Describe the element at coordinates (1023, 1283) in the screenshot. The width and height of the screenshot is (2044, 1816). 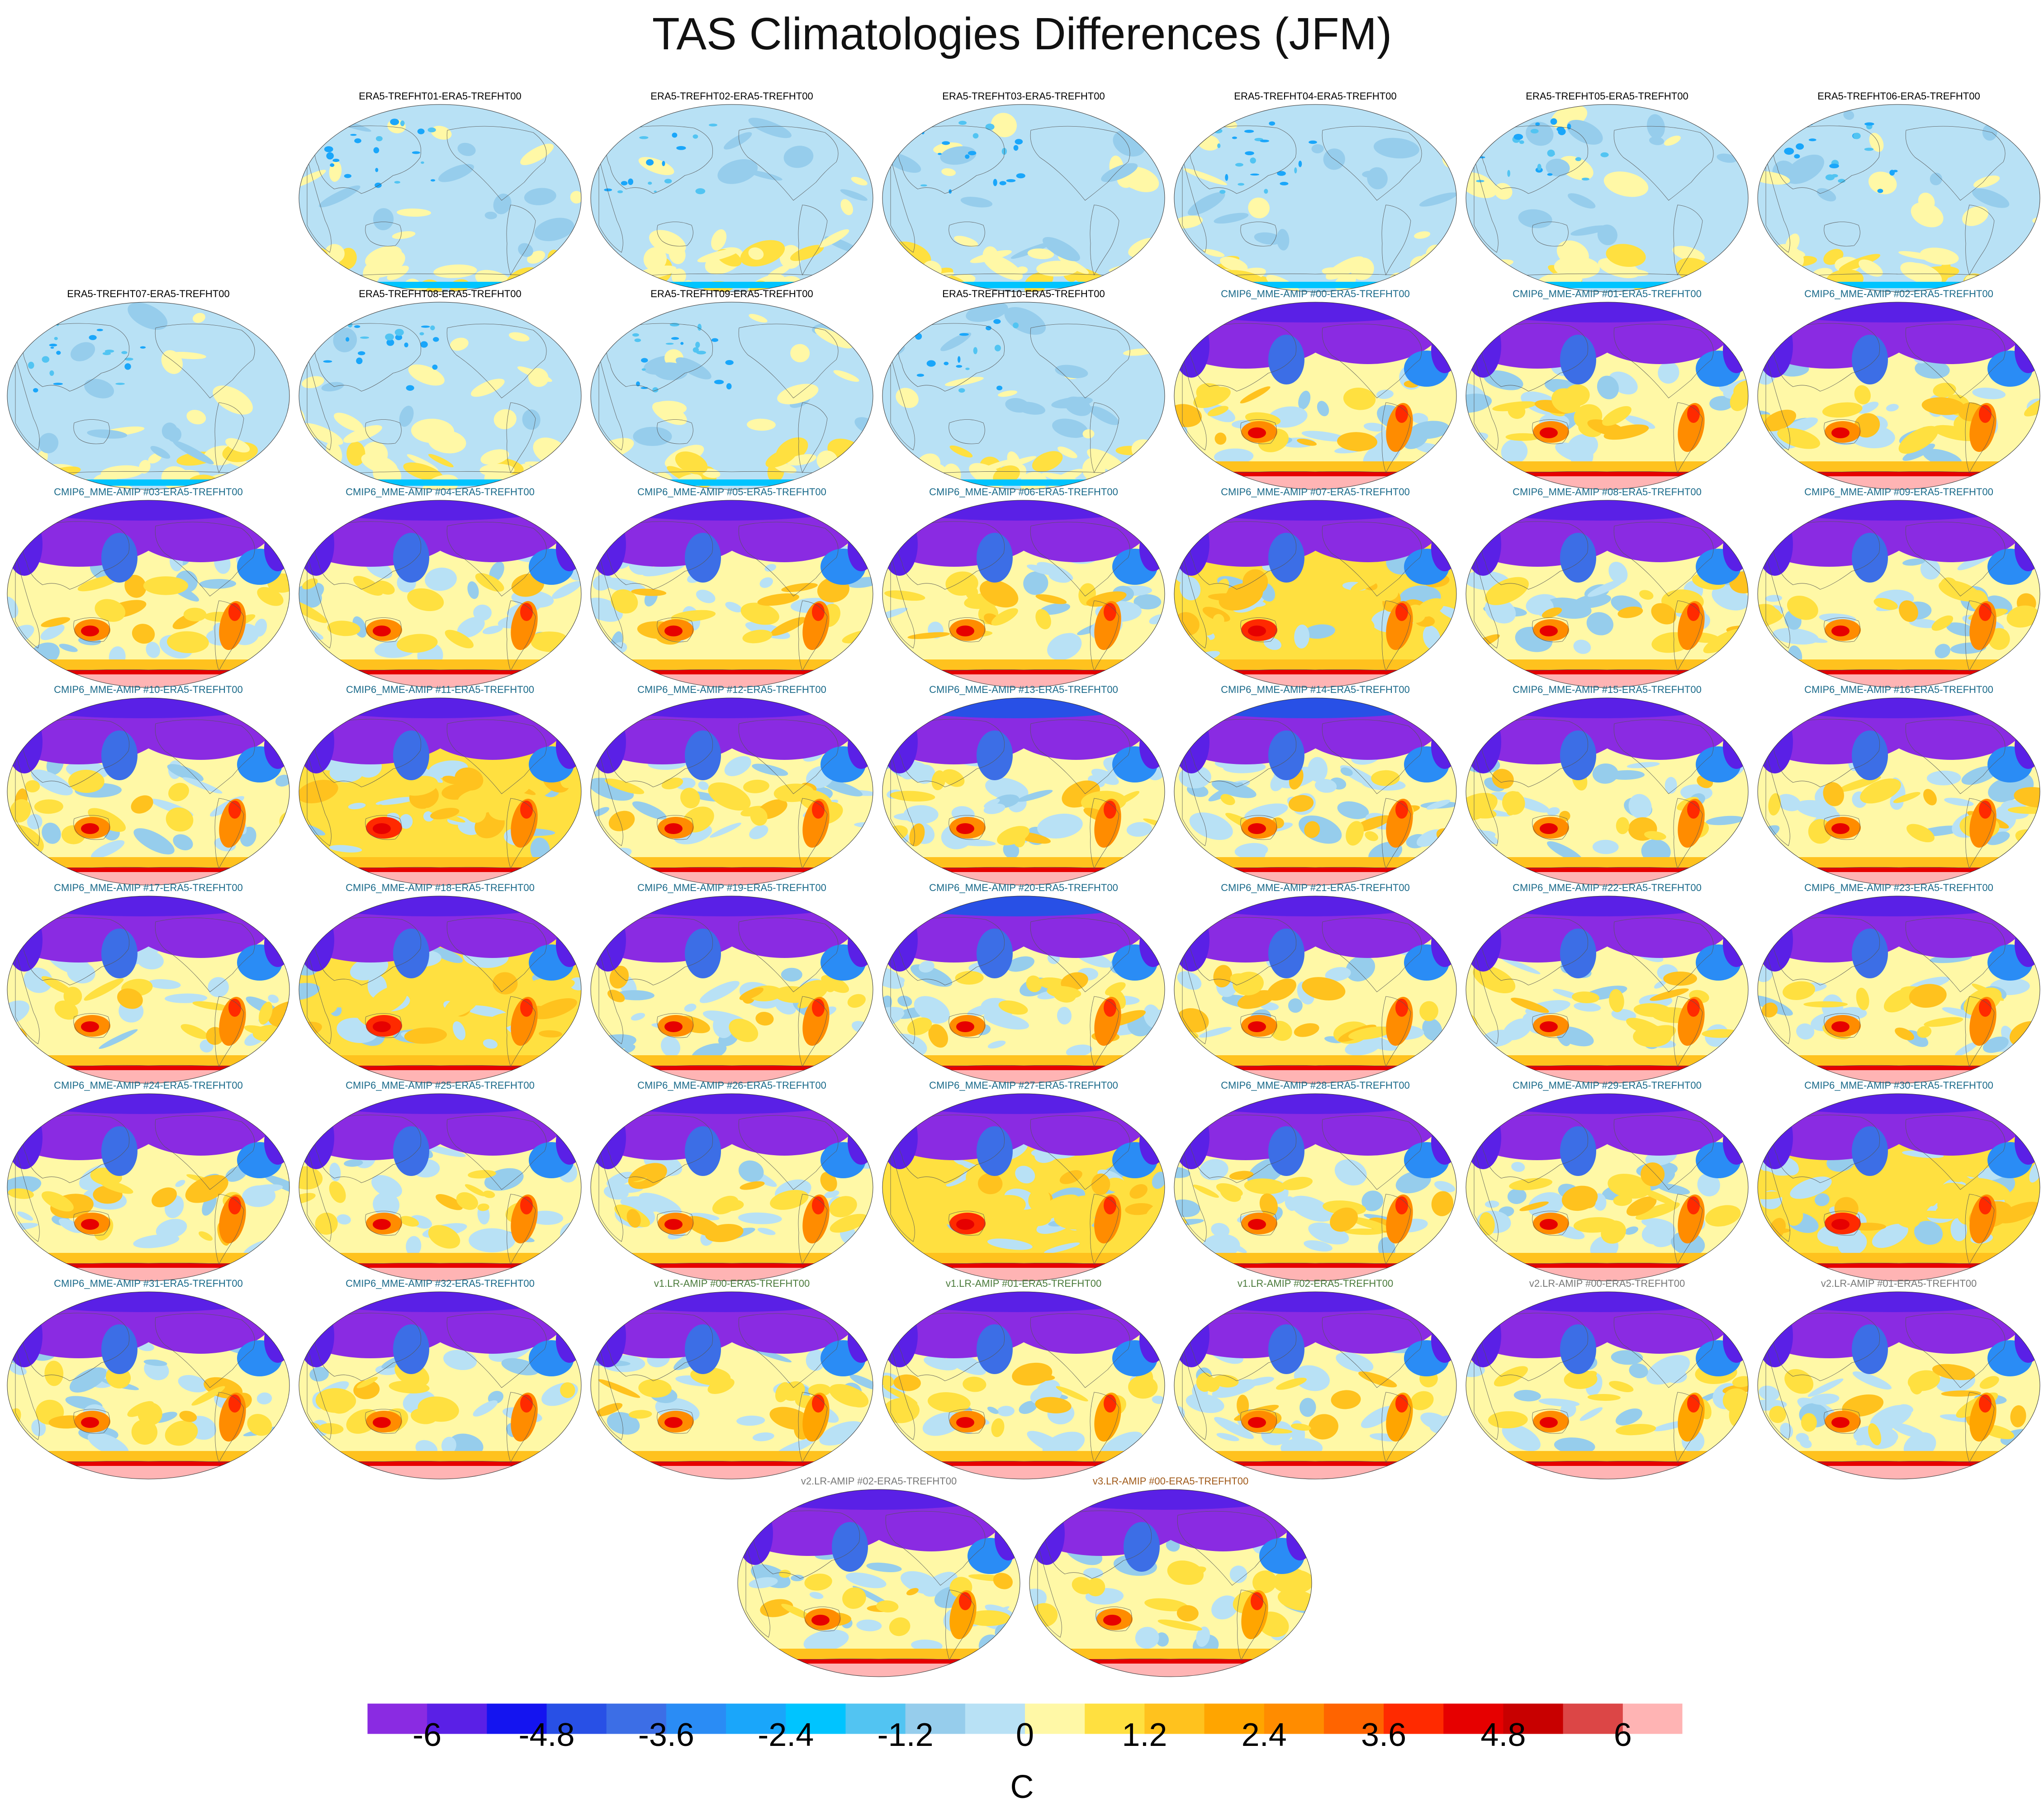
I see `panel-title: v1.LR-AMIP #01-ERA5-TREFHT00` at that location.